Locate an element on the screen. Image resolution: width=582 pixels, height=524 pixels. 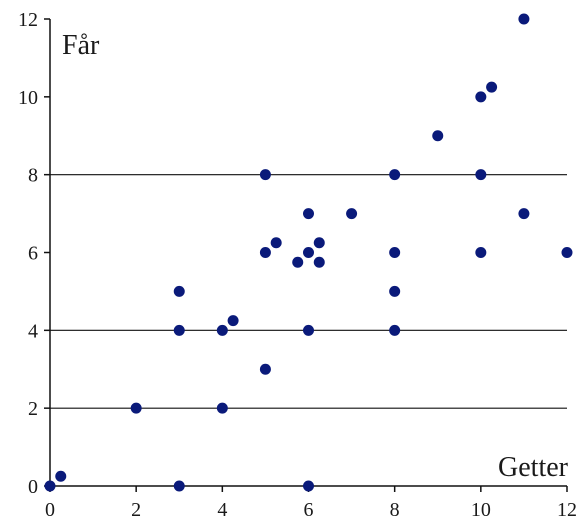
y-tick-label: 10 is located at coordinates (28, 98).